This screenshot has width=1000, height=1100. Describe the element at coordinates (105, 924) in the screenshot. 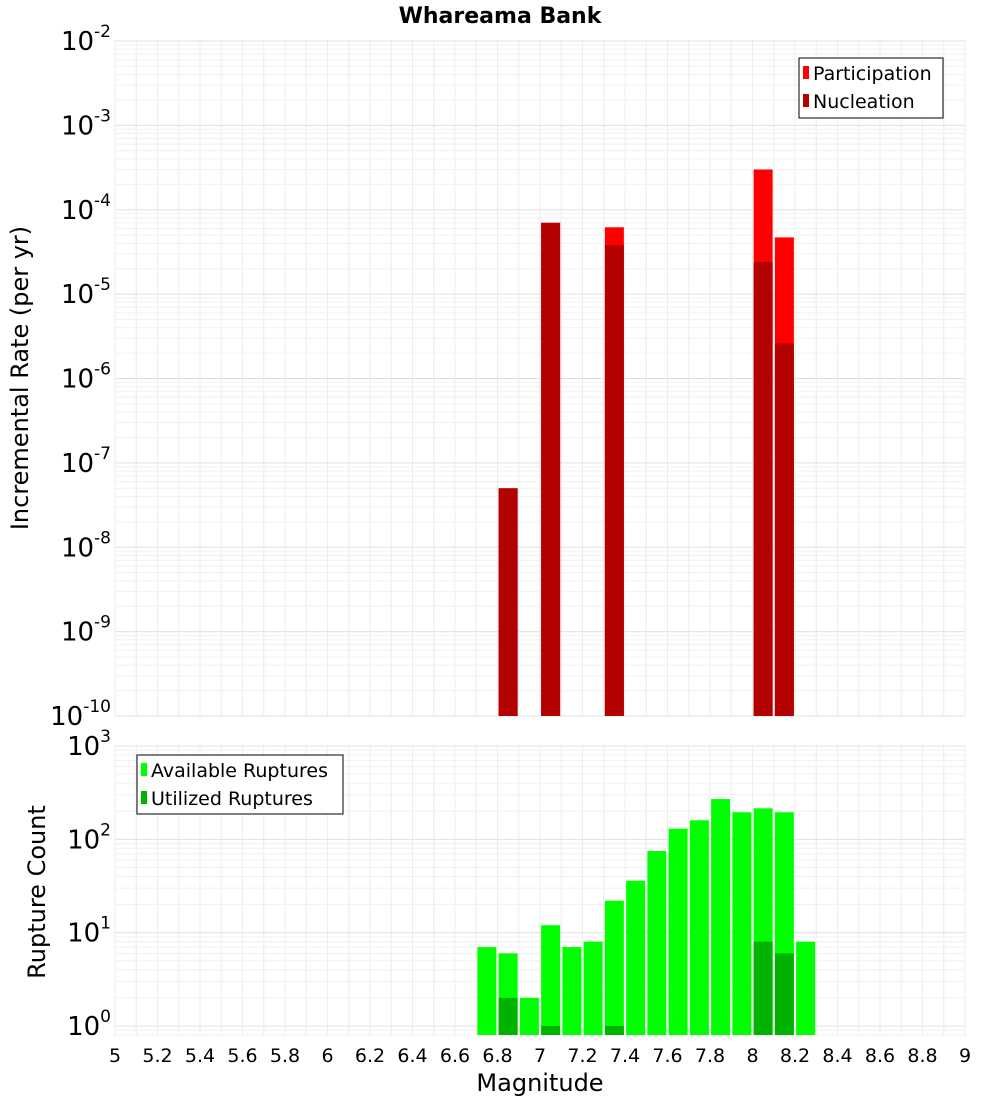

I see `y-tick-exponent: 1` at that location.